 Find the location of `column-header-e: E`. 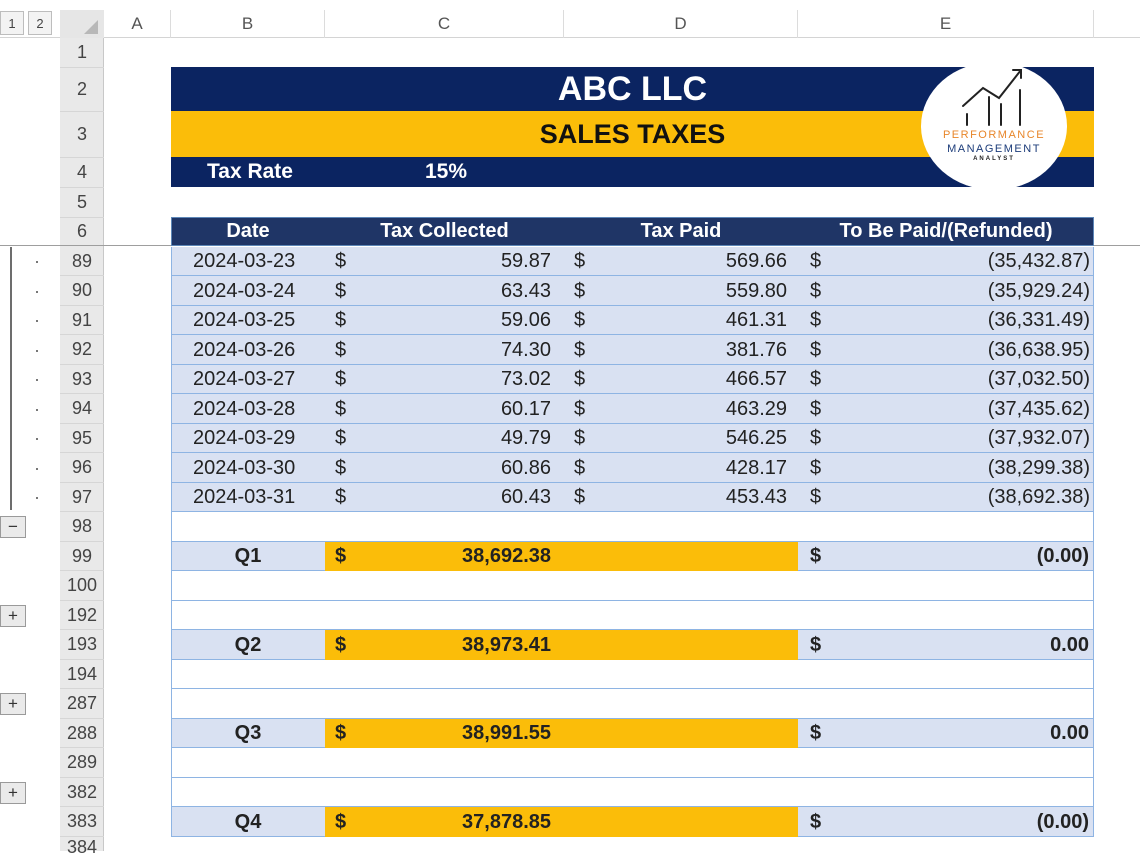

column-header-e: E is located at coordinates (946, 24).